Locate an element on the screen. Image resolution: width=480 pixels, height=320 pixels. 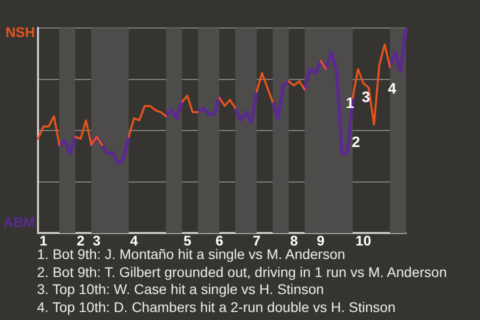
annotation: 4 is located at coordinates (392, 89).